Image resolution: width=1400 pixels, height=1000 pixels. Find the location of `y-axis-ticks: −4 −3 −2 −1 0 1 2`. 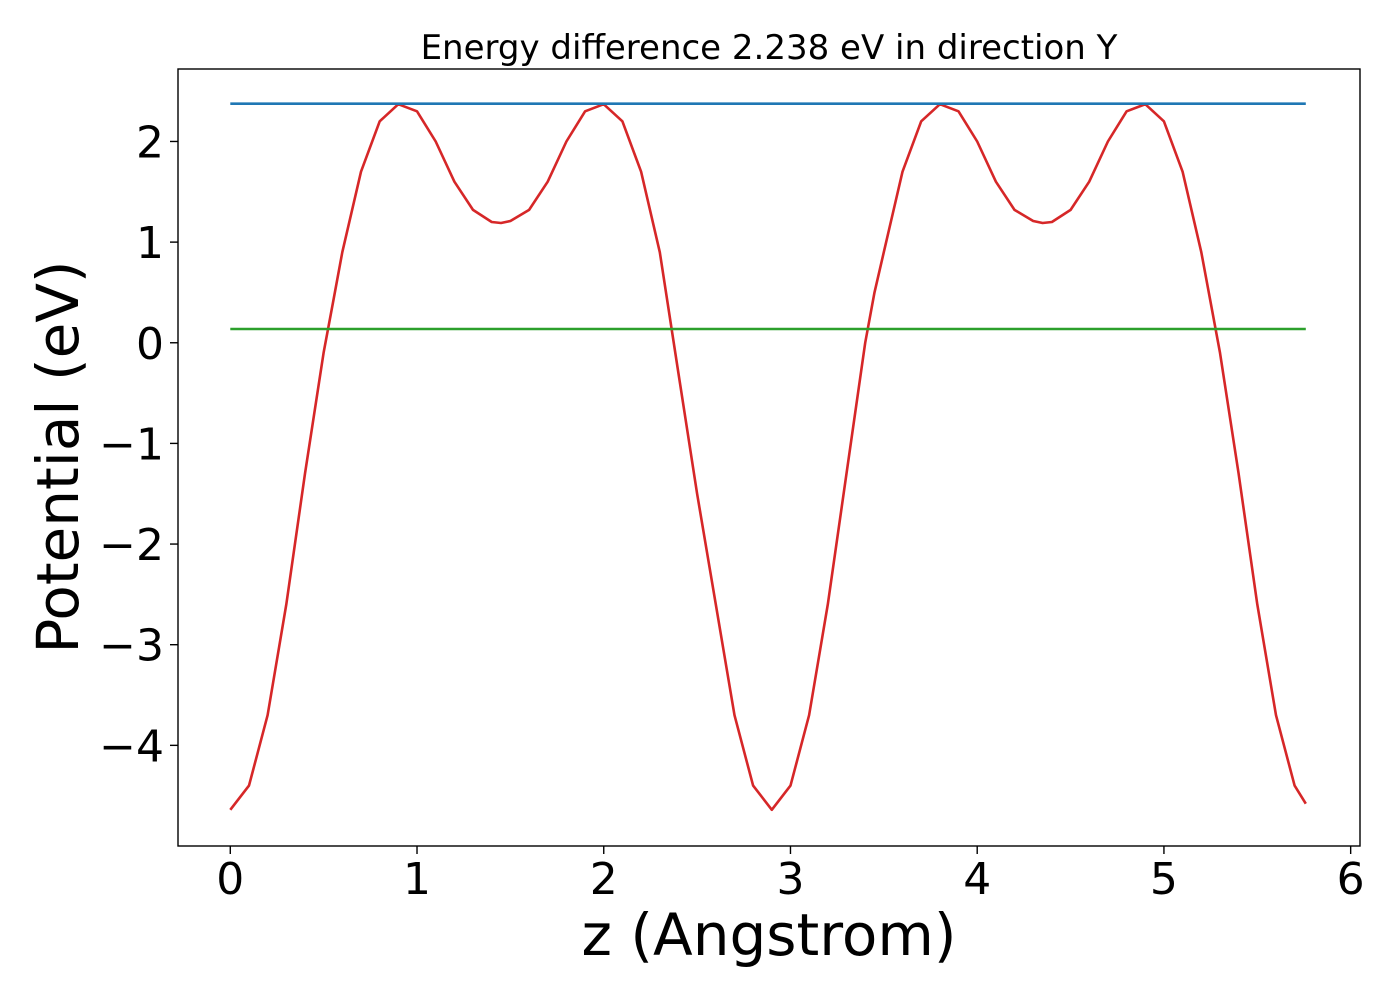

y-axis-ticks: −4 −3 −2 −1 0 1 2 is located at coordinates (138, 444).